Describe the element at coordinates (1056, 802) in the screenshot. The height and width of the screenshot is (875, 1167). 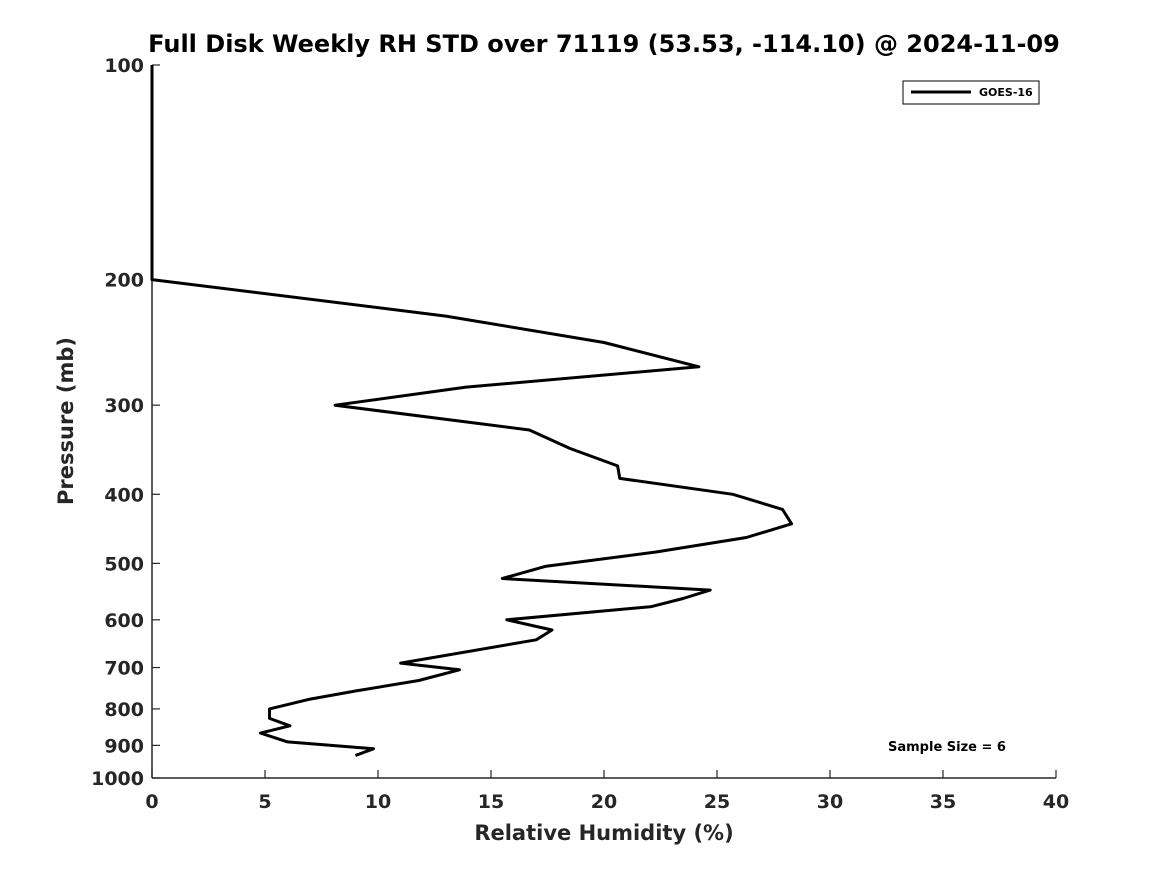
I see `x-tick-label-40: 40` at that location.